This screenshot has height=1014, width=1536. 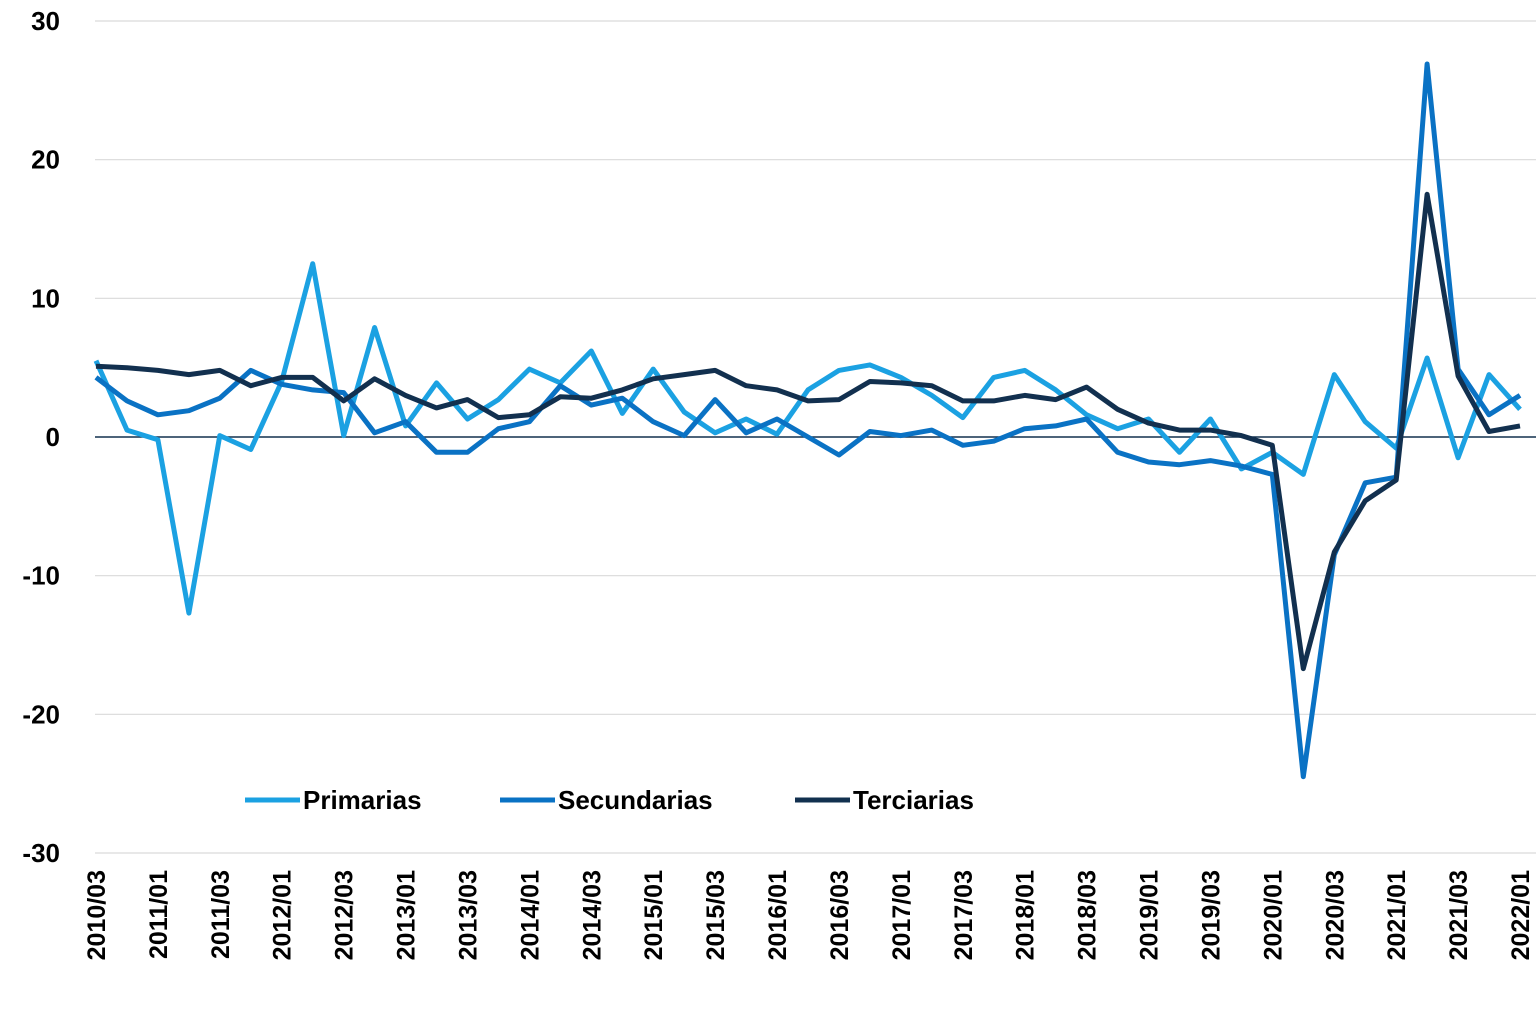 I want to click on x-tick-label: 2013/01, so click(x=407, y=915).